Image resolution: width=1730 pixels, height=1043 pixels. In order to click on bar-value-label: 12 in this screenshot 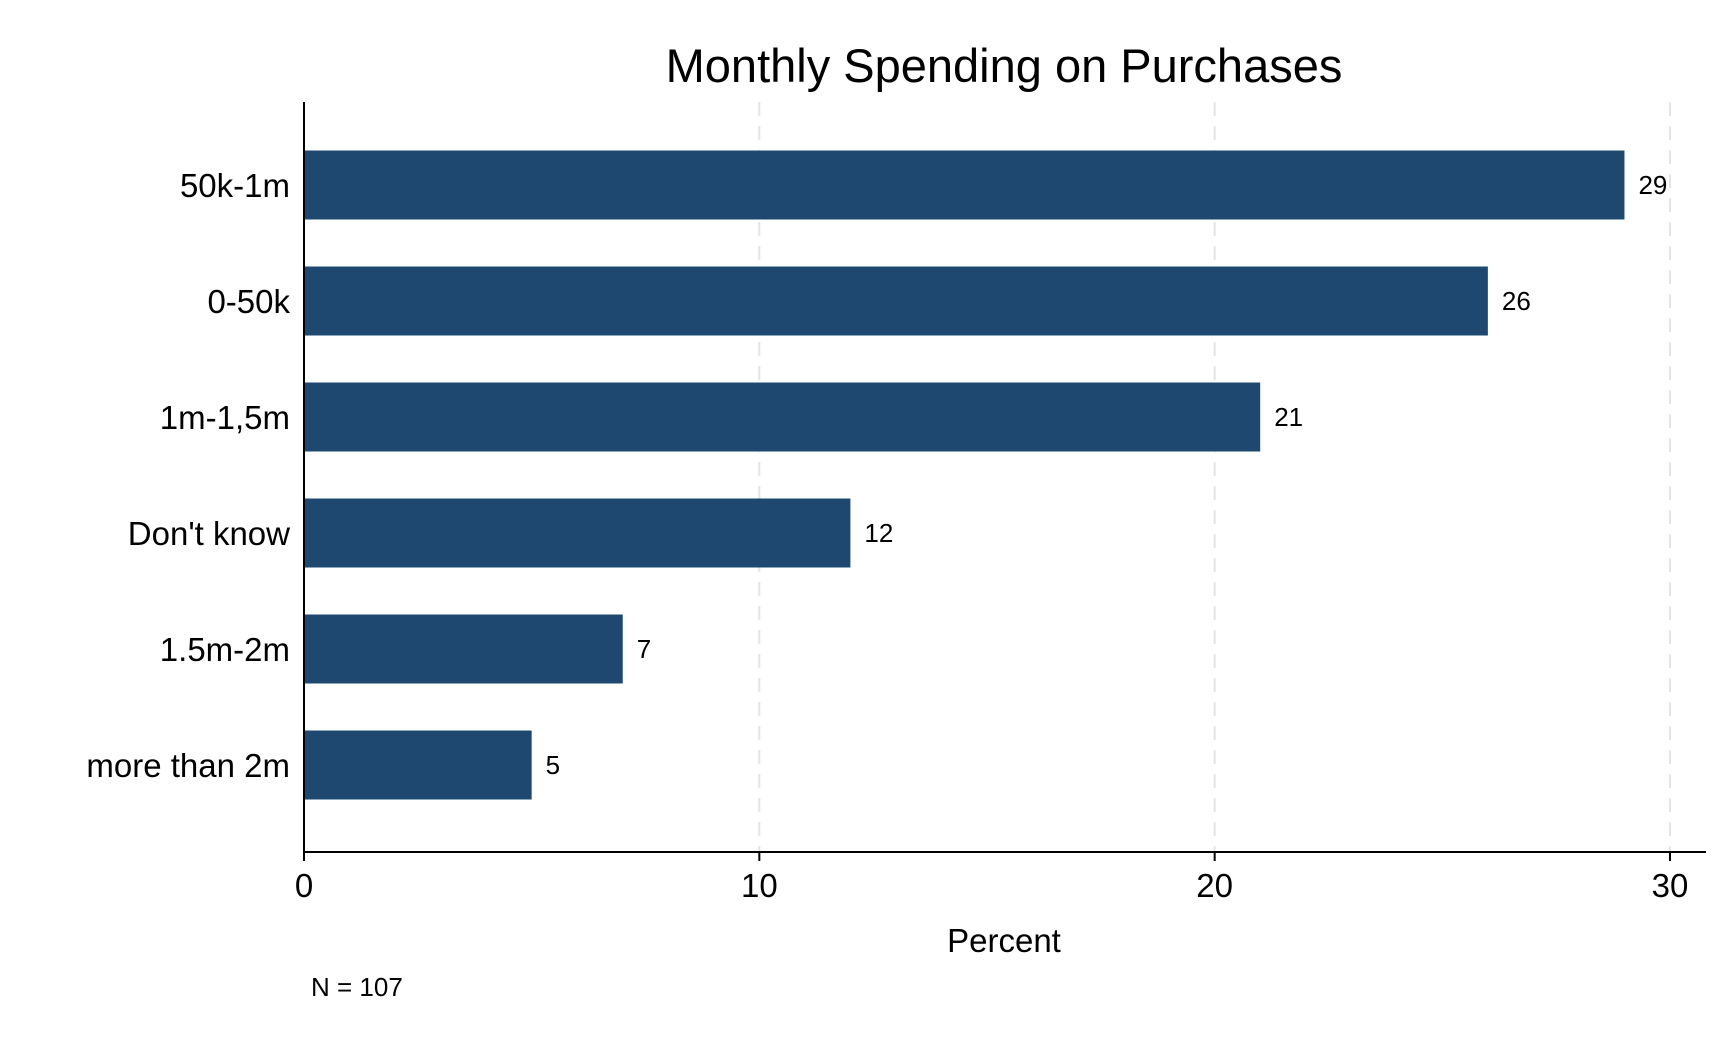, I will do `click(878, 533)`.